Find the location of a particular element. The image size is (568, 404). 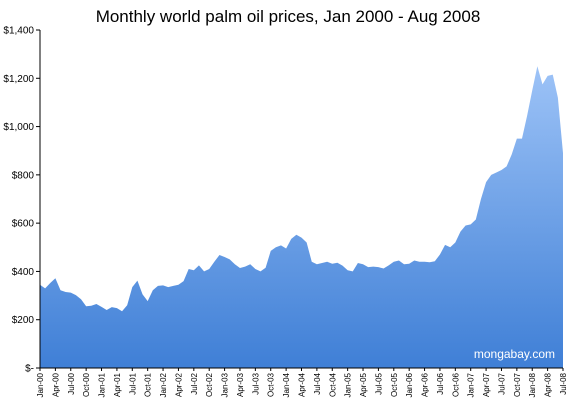

y-tick-label: $200 is located at coordinates (23, 320).